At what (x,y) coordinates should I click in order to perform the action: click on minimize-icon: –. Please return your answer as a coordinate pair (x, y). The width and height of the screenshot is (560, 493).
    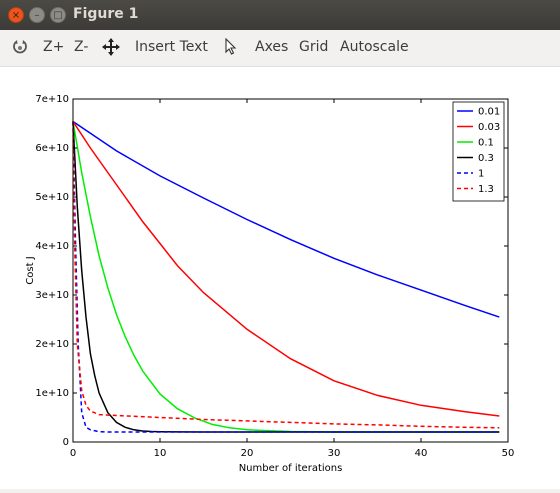
    Looking at the image, I should click on (37, 15).